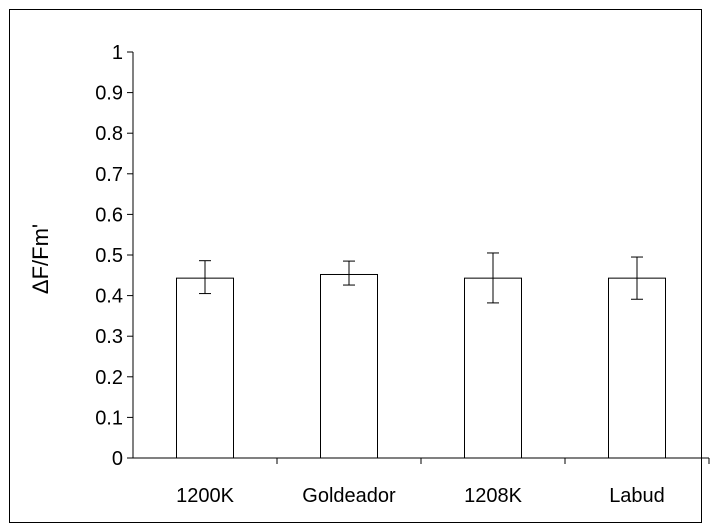 The height and width of the screenshot is (528, 711). What do you see at coordinates (109, 337) in the screenshot?
I see `y-tick-label: 0.3` at bounding box center [109, 337].